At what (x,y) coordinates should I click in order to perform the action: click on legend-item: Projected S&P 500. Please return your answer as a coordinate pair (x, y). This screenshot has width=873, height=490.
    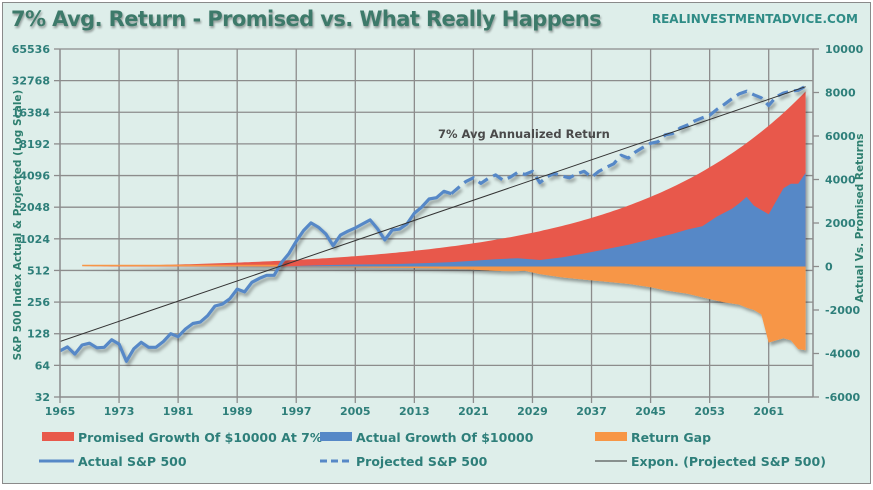
    Looking at the image, I should click on (404, 461).